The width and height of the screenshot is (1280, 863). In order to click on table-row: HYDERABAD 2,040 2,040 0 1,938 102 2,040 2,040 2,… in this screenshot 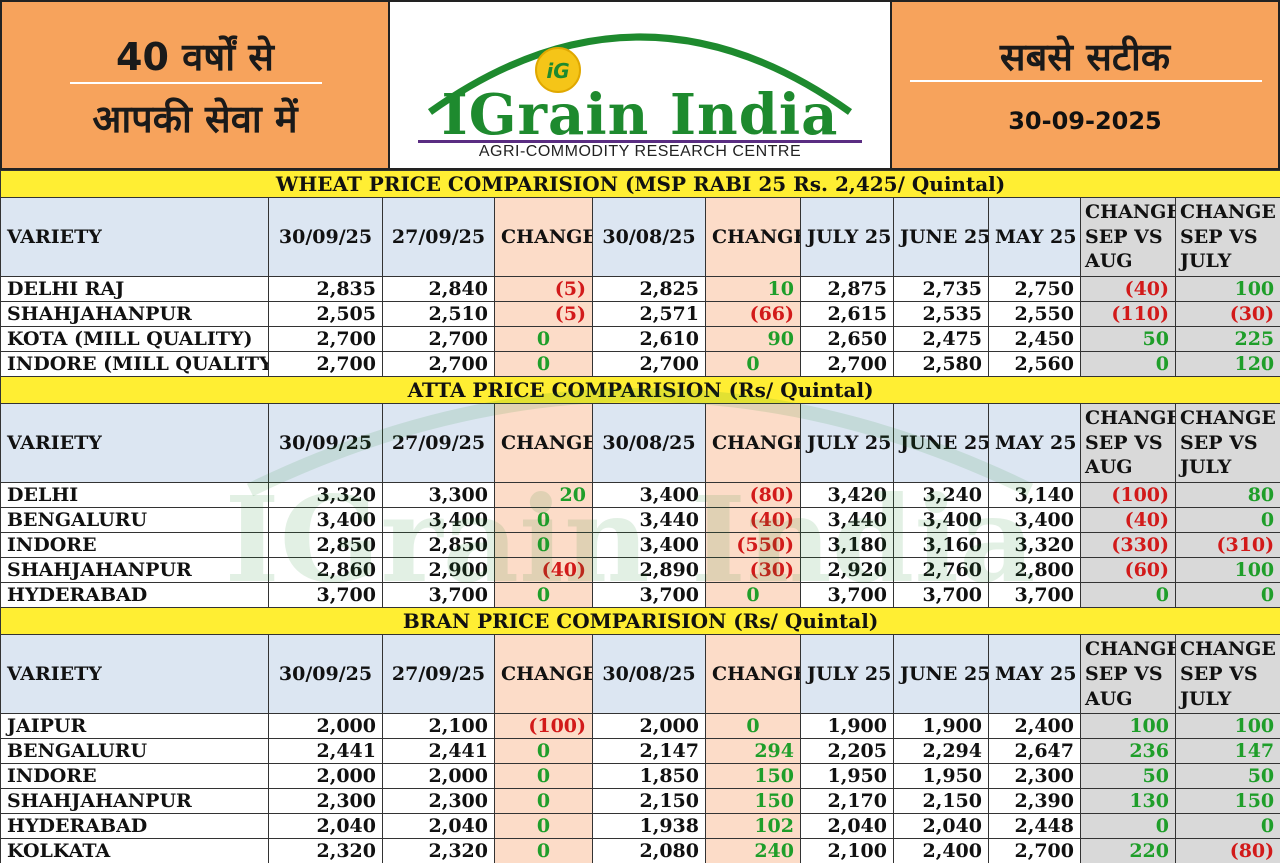, I will do `click(640, 826)`.